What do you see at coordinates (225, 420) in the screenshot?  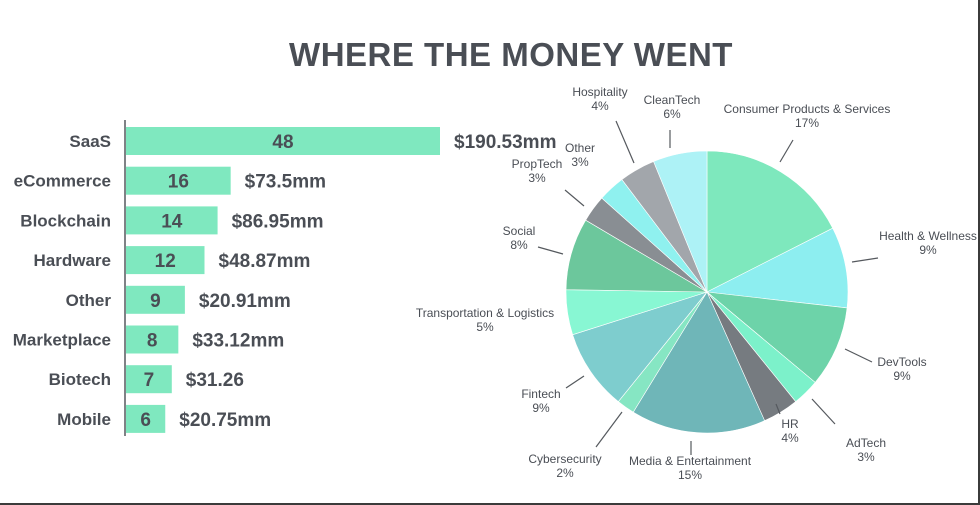 I see `bar-amount-label: $20.75mm` at bounding box center [225, 420].